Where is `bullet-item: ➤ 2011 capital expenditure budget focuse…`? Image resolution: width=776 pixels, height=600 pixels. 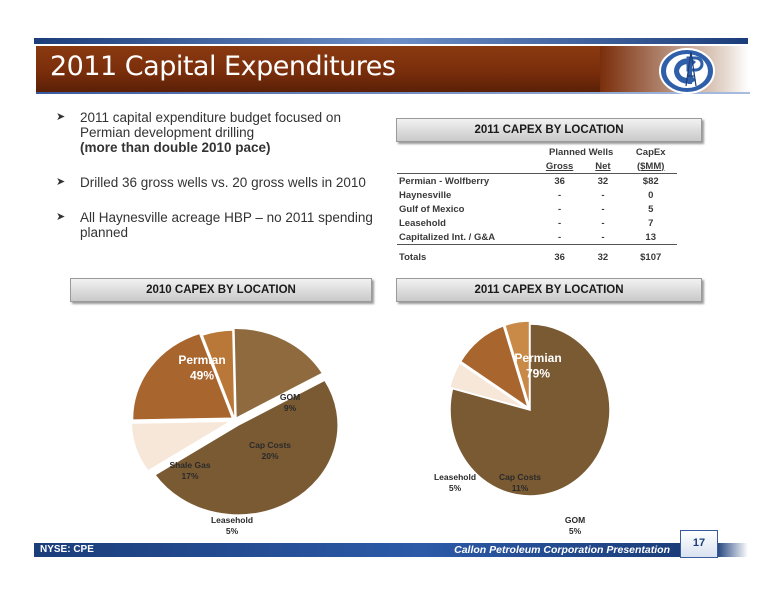 bullet-item: ➤ 2011 capital expenditure budget focuse… is located at coordinates (222, 132).